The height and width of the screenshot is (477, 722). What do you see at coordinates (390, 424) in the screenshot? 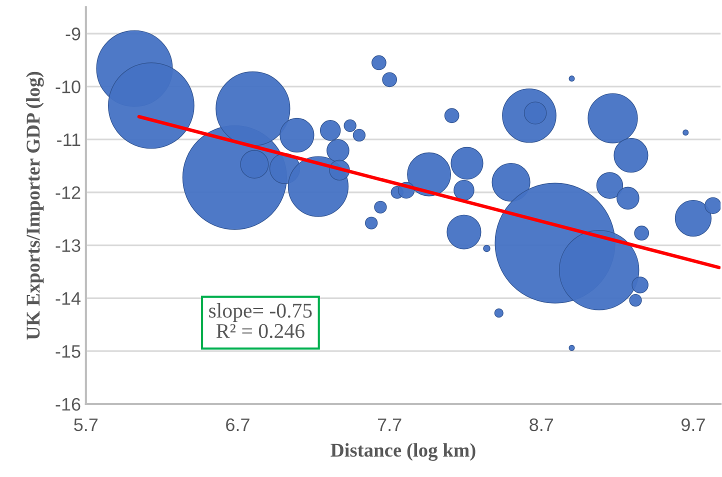
I see `x-tick-label: 7.7` at bounding box center [390, 424].